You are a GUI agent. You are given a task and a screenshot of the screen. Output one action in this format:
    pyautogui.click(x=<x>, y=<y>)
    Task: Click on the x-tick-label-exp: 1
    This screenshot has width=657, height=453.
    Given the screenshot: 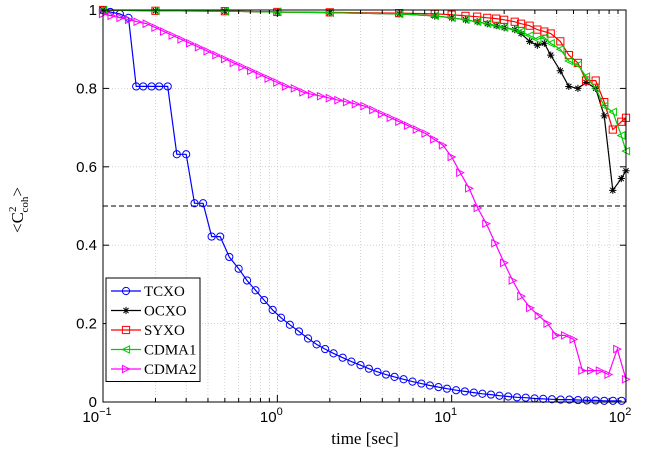 What is the action you would take?
    pyautogui.click(x=454, y=412)
    